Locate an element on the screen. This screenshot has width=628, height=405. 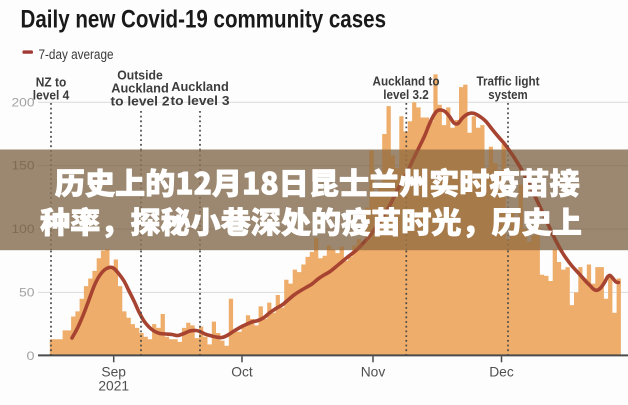
svg-text: Sep is located at coordinates (113, 371).